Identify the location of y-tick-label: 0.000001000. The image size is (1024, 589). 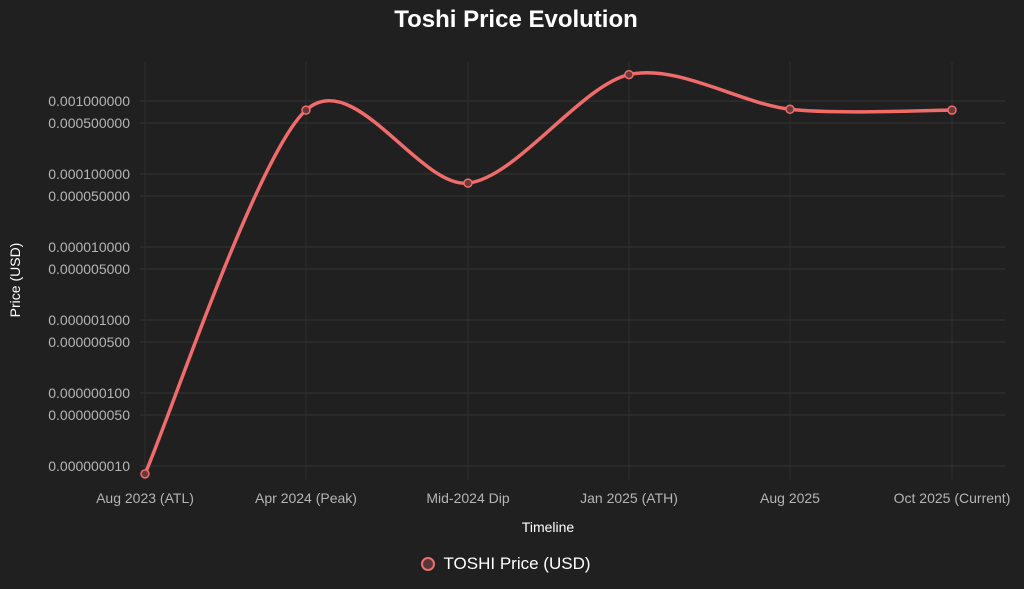
(89, 320).